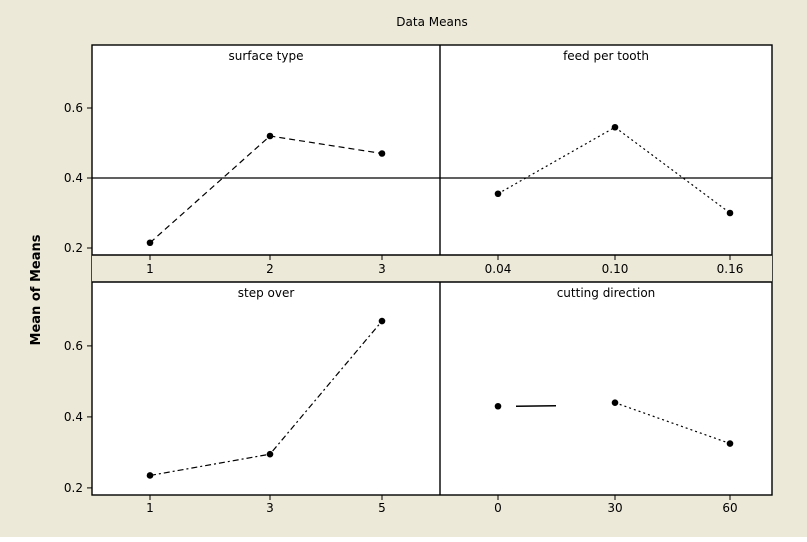 This screenshot has height=542, width=807. What do you see at coordinates (270, 269) in the screenshot?
I see `x-tick-label: 2` at bounding box center [270, 269].